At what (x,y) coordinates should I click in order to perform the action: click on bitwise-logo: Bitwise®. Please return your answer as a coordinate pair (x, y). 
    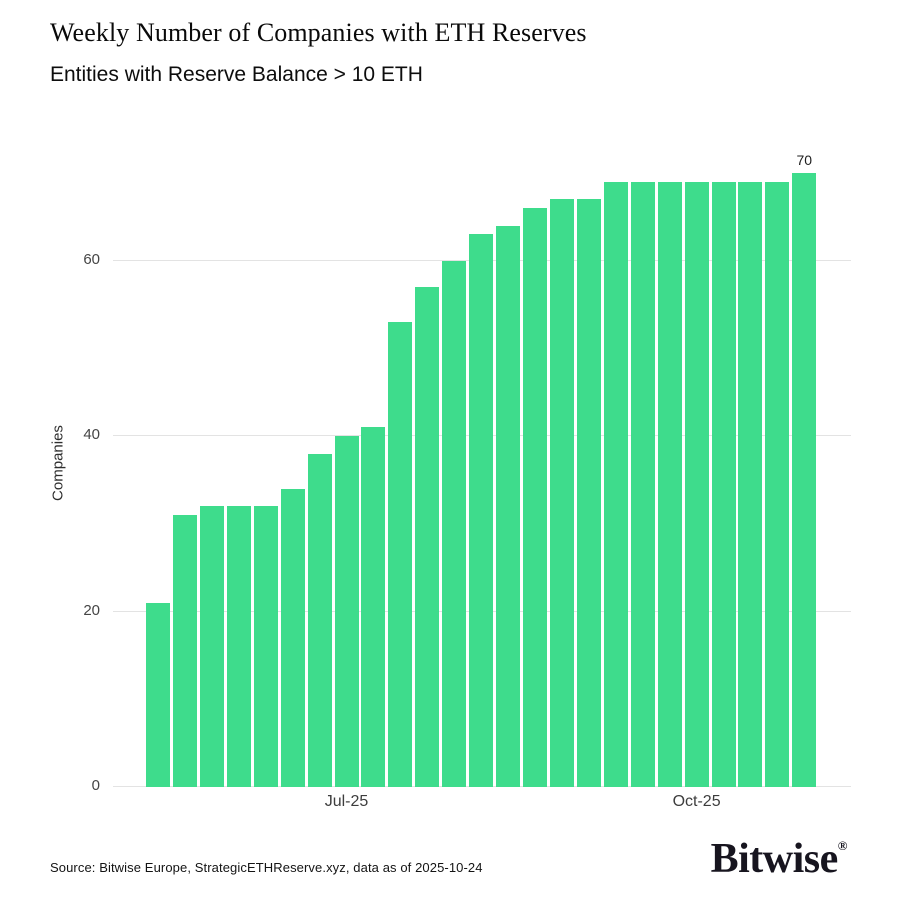
    Looking at the image, I should click on (779, 859).